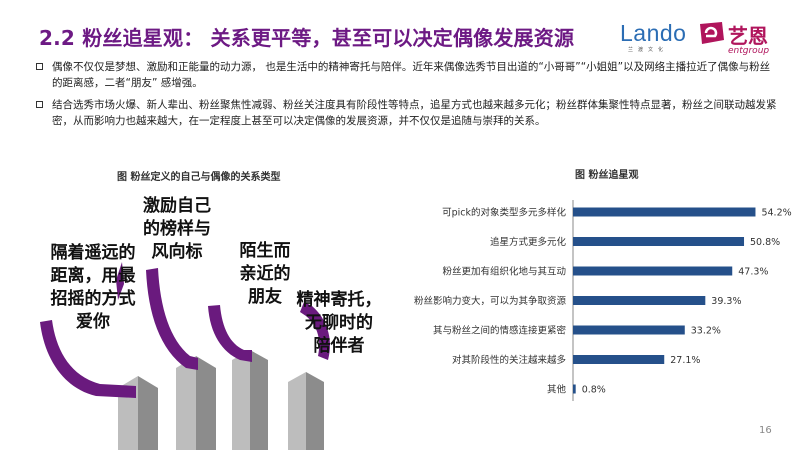 The width and height of the screenshot is (800, 450). I want to click on relation-label: 精神寄托， 无聊时的 陪伴者, so click(339, 323).